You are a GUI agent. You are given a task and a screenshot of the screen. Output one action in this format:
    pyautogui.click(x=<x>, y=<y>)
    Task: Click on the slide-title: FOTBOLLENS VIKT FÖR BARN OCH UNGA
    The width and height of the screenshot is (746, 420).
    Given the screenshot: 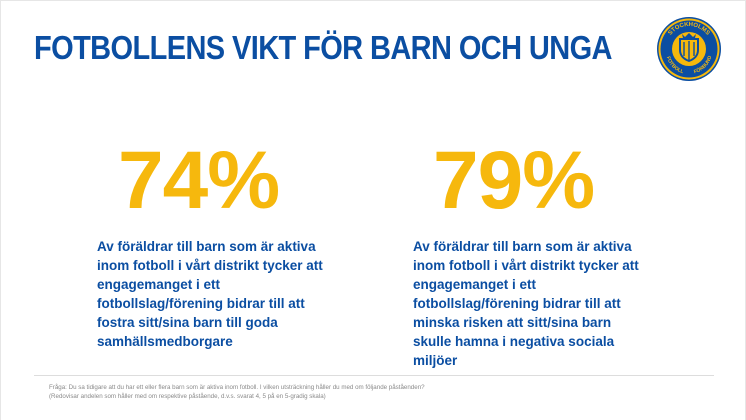 What is the action you would take?
    pyautogui.click(x=323, y=48)
    